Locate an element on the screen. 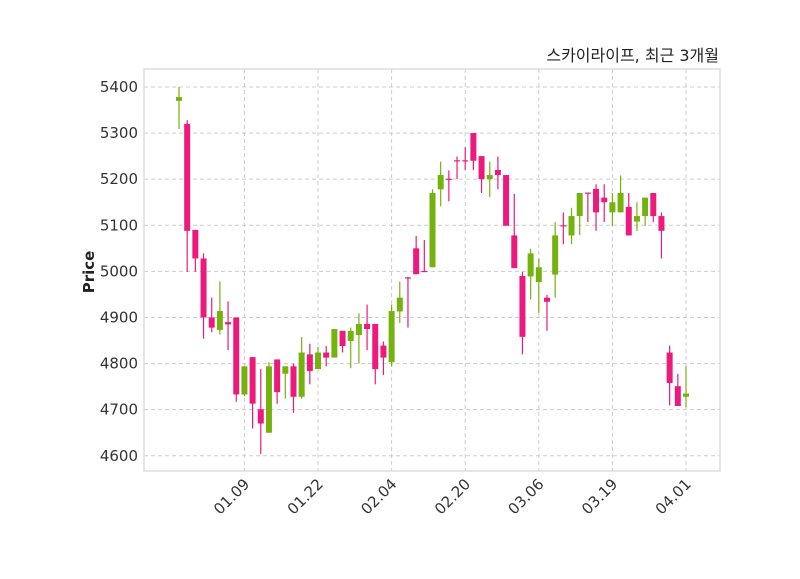 The height and width of the screenshot is (579, 800). y-axis-ticks: 4600 4700 4800 4900 5000 5100 5200 5300 5400 is located at coordinates (119, 271).